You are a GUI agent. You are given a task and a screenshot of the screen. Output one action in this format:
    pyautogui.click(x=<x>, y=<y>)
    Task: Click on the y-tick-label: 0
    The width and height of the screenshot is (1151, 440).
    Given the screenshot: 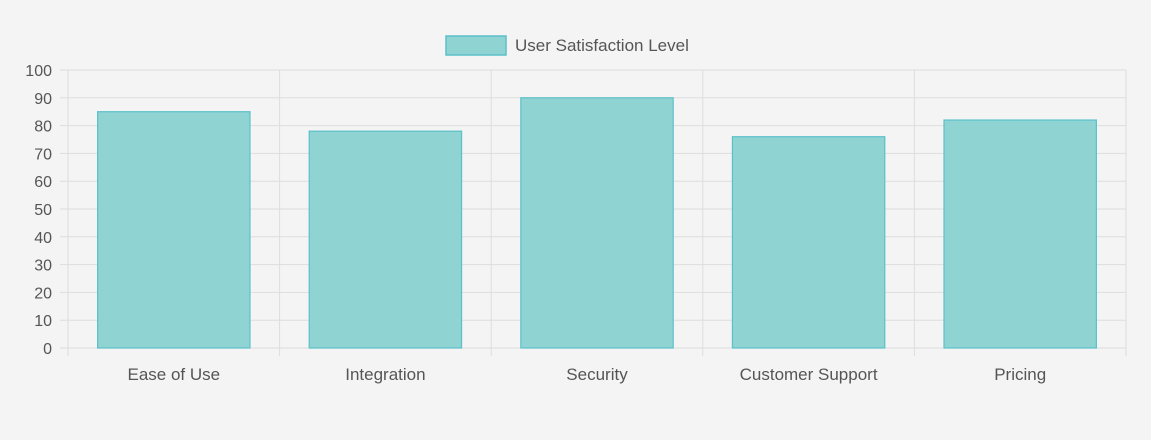 What is the action you would take?
    pyautogui.click(x=47, y=349)
    